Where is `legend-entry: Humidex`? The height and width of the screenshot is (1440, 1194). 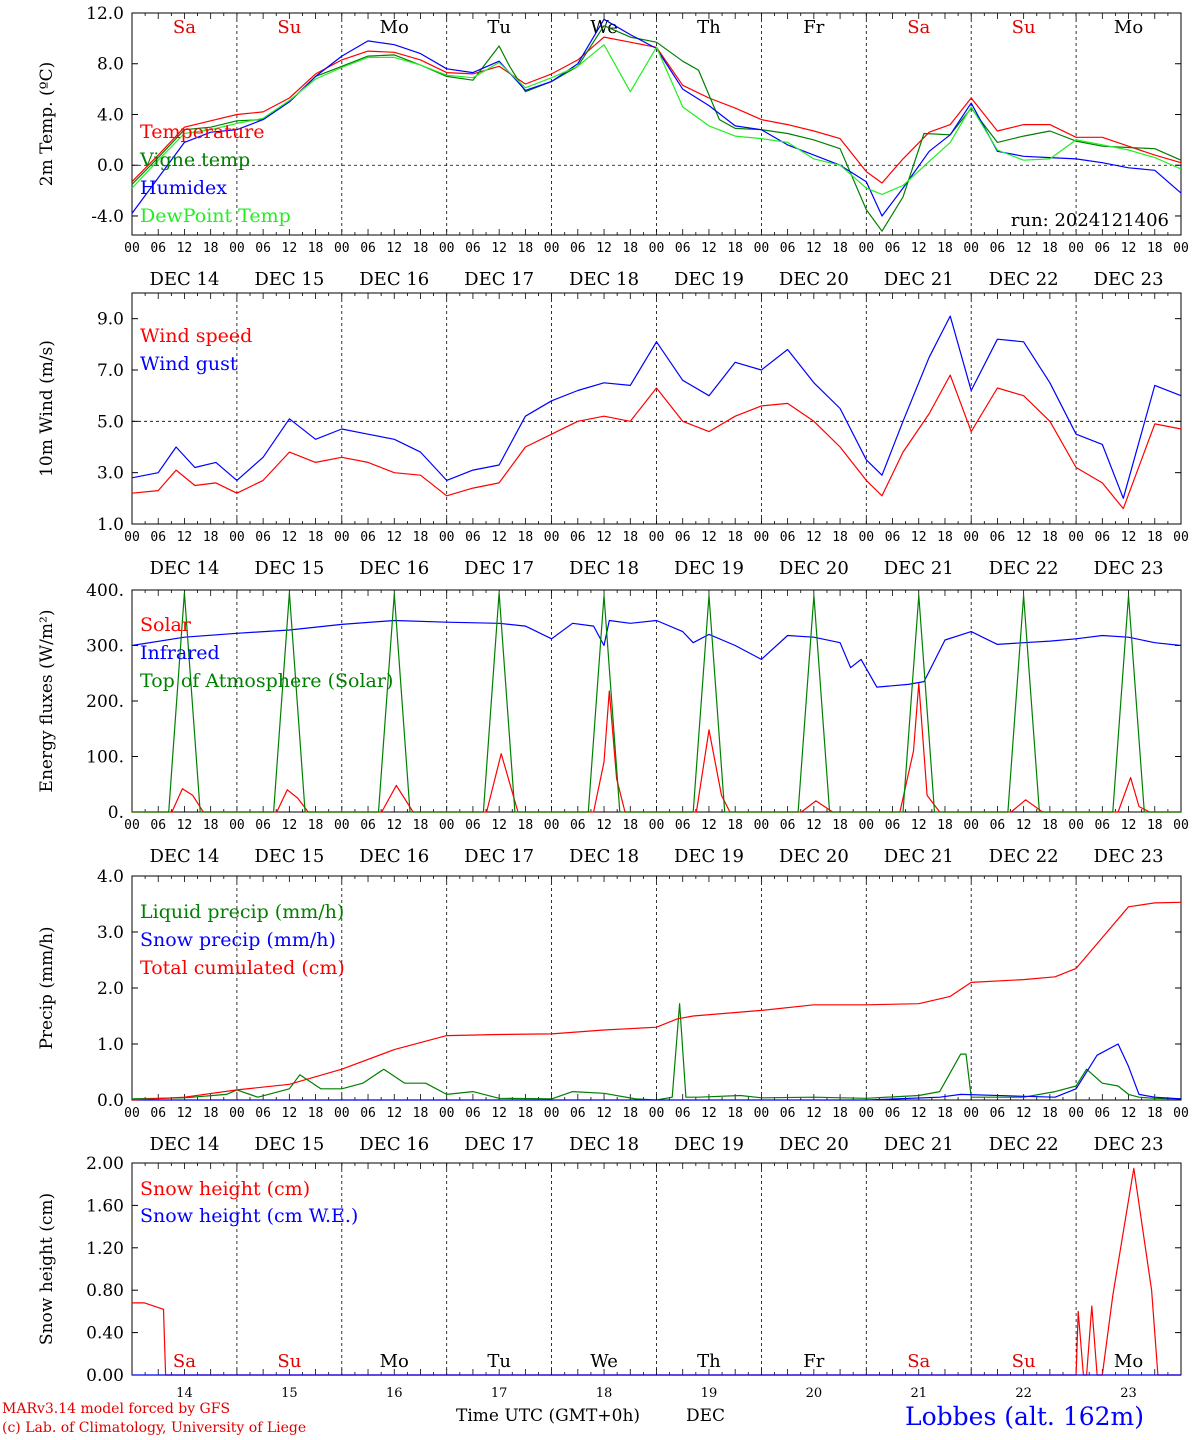
legend-entry: Humidex is located at coordinates (183, 188).